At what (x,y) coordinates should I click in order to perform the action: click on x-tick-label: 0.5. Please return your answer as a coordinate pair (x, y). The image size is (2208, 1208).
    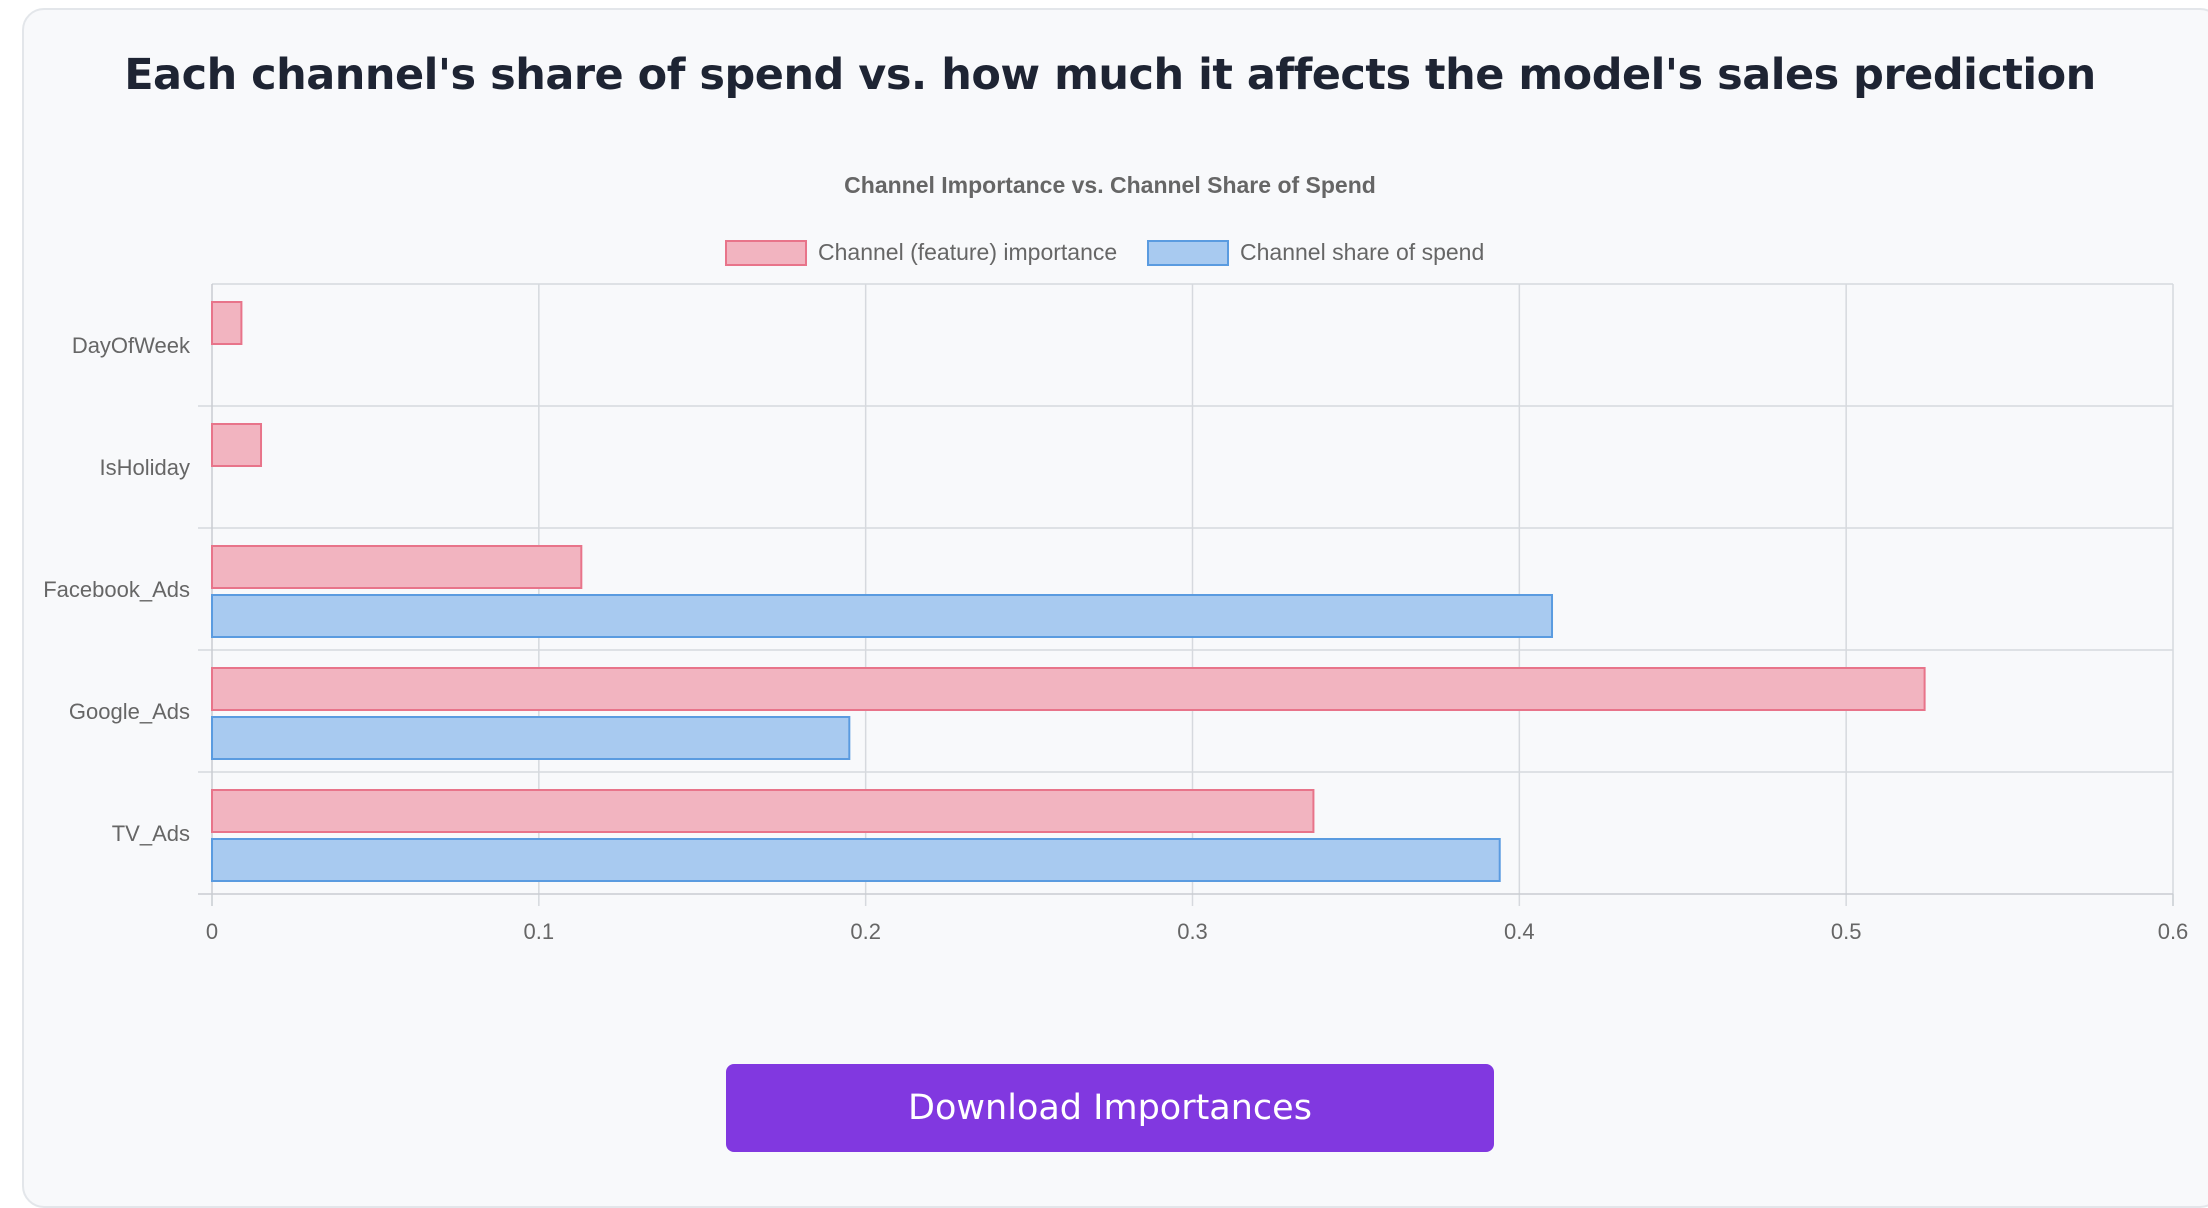
    Looking at the image, I should click on (1846, 931).